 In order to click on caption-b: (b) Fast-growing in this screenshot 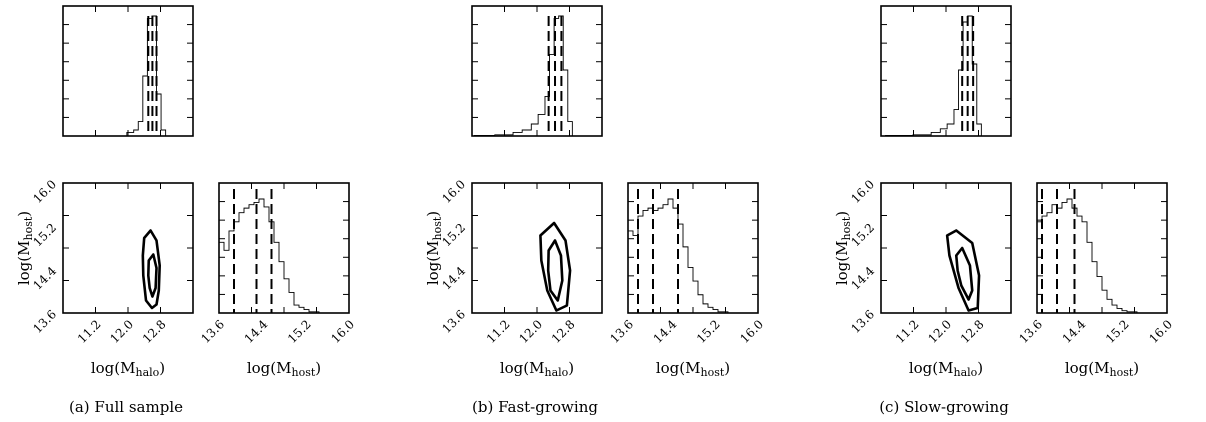, I will do `click(535, 407)`.